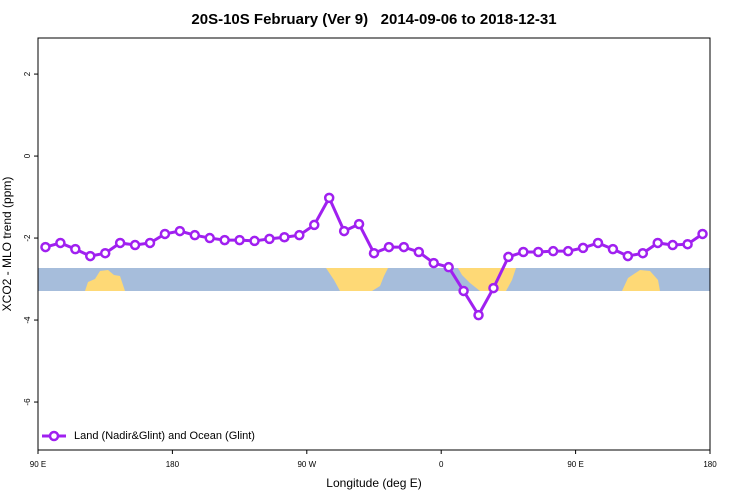 The height and width of the screenshot is (500, 750). I want to click on x-tick-label: 0, so click(441, 464).